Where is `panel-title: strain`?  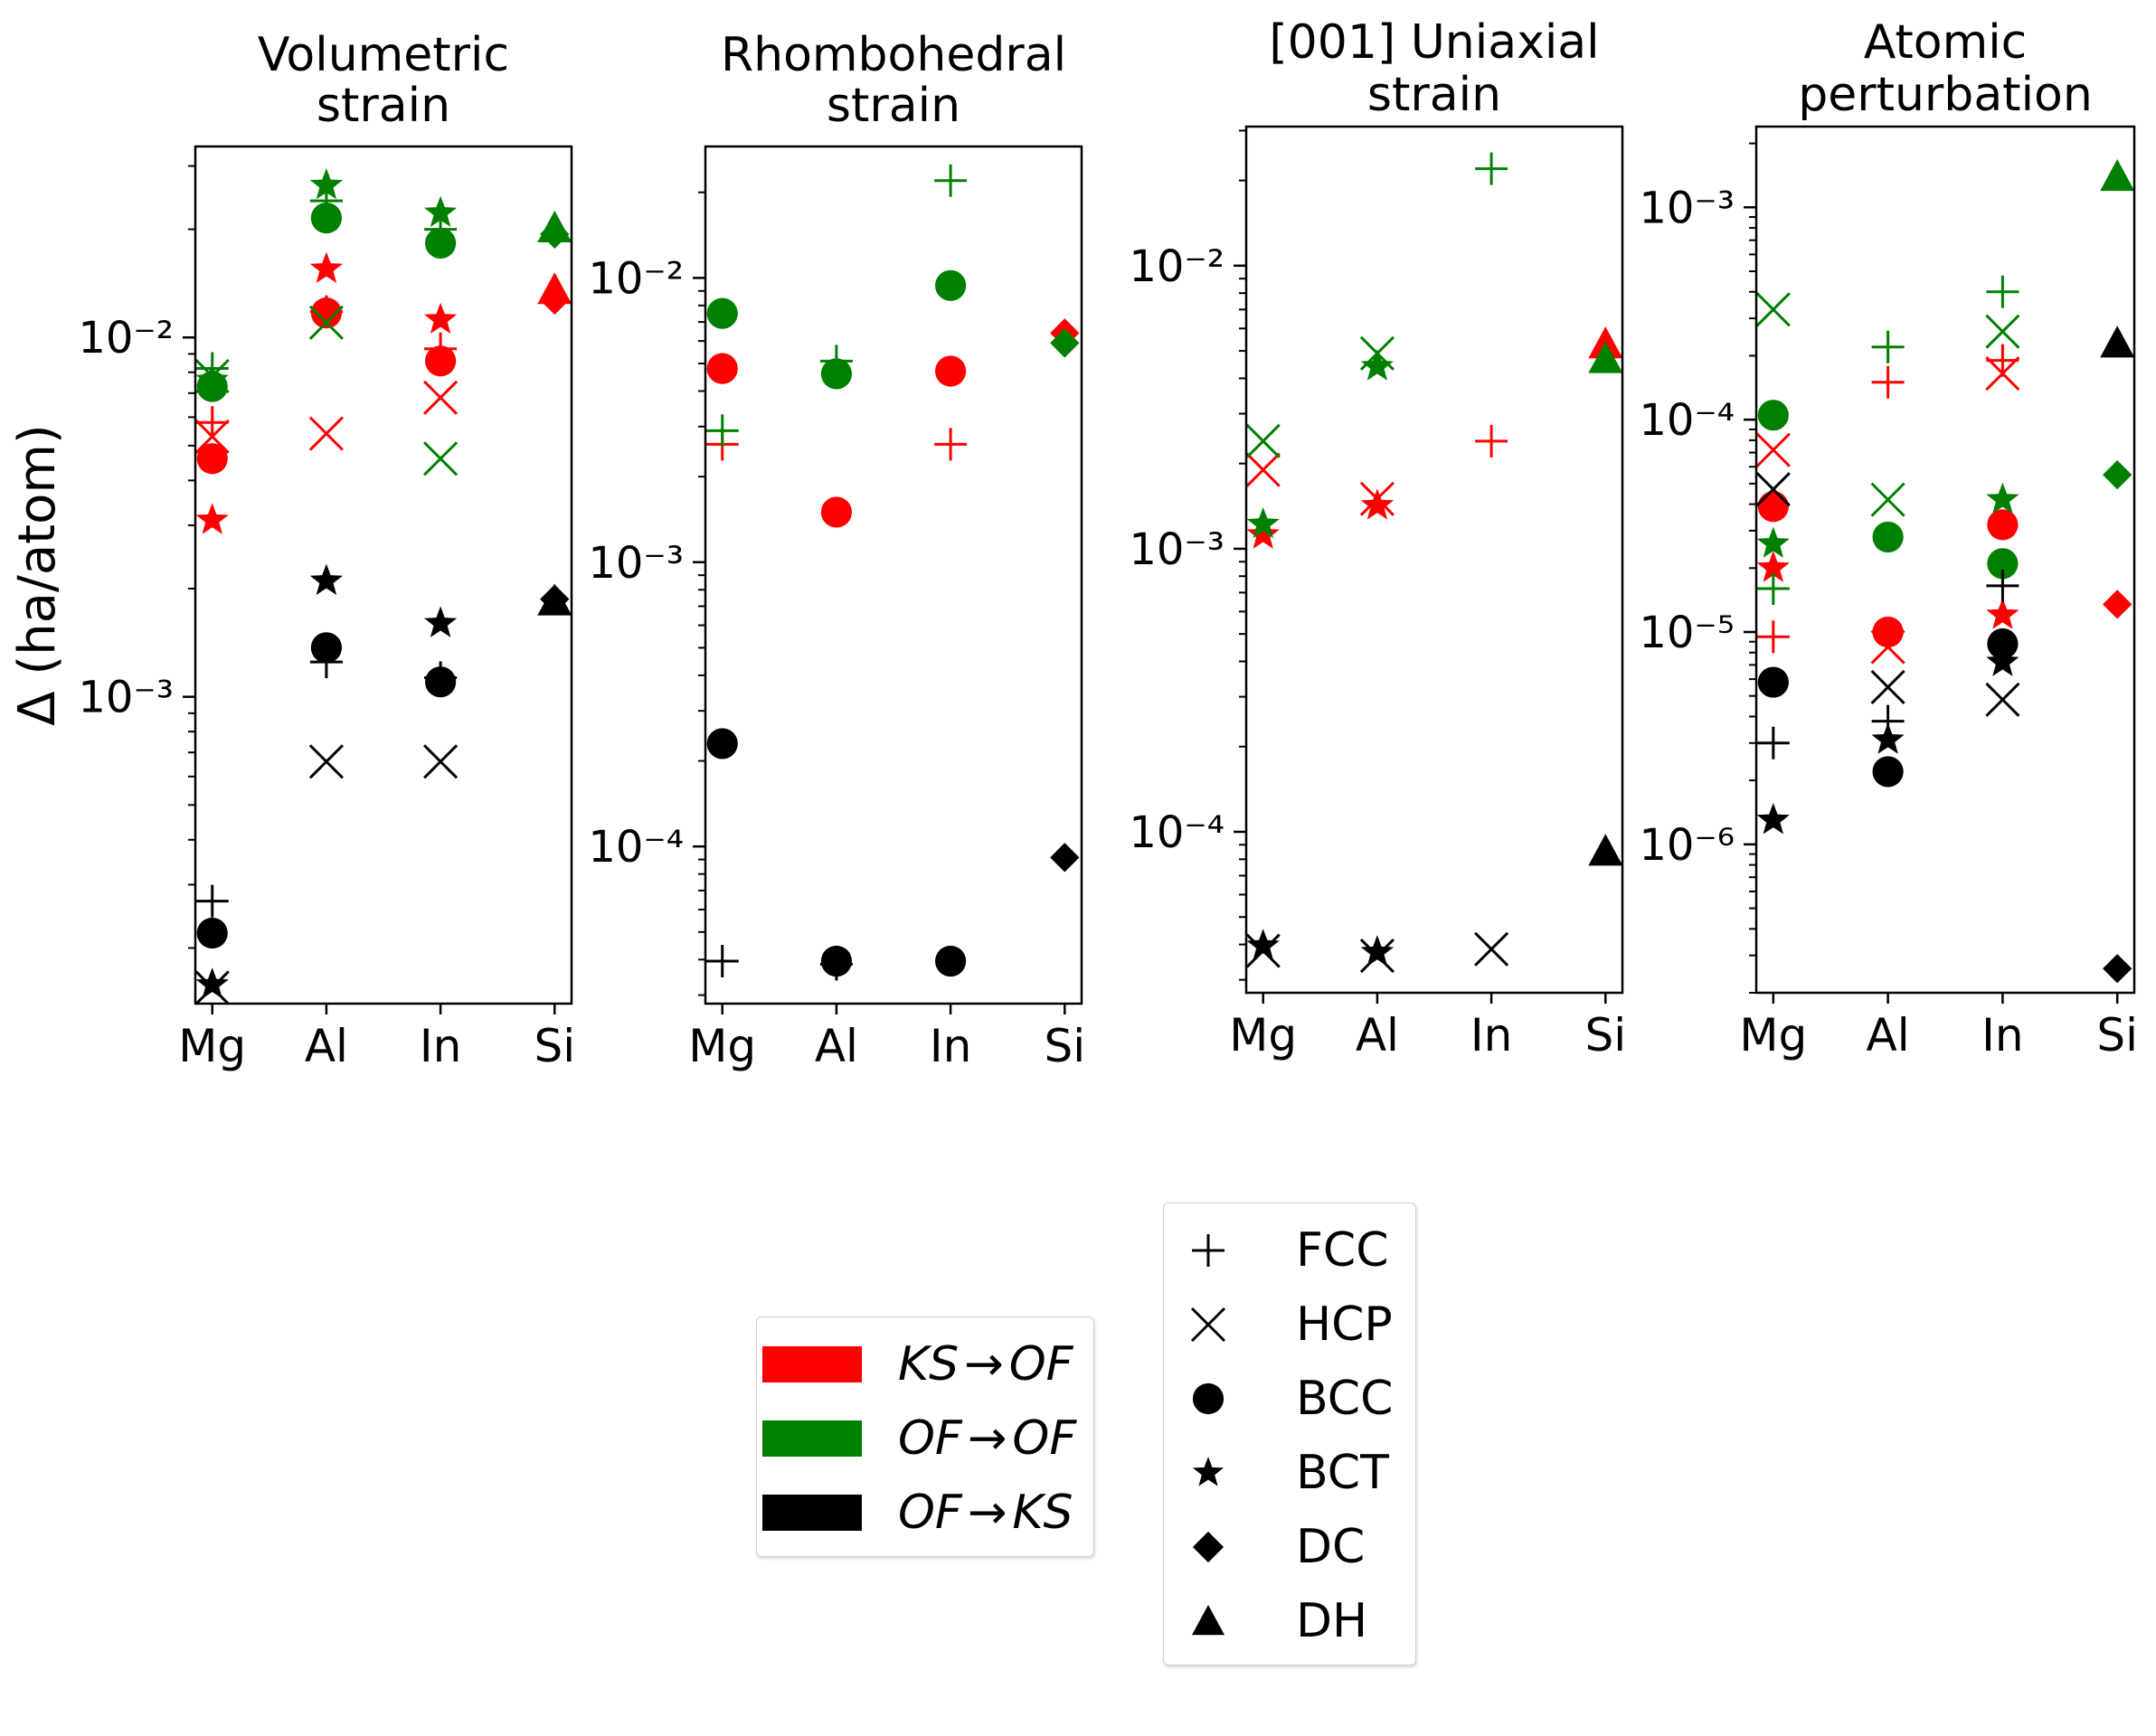
panel-title: strain is located at coordinates (893, 106).